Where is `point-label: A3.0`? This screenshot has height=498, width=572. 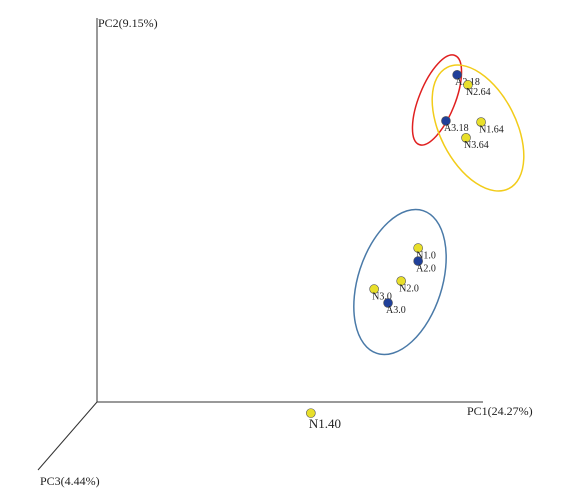 point-label: A3.0 is located at coordinates (396, 310).